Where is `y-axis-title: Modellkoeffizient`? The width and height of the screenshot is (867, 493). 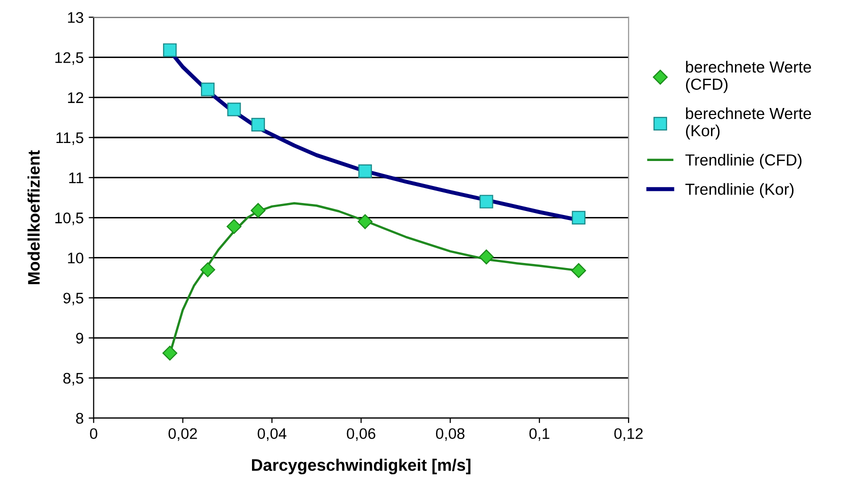
y-axis-title: Modellkoeffizient is located at coordinates (34, 217).